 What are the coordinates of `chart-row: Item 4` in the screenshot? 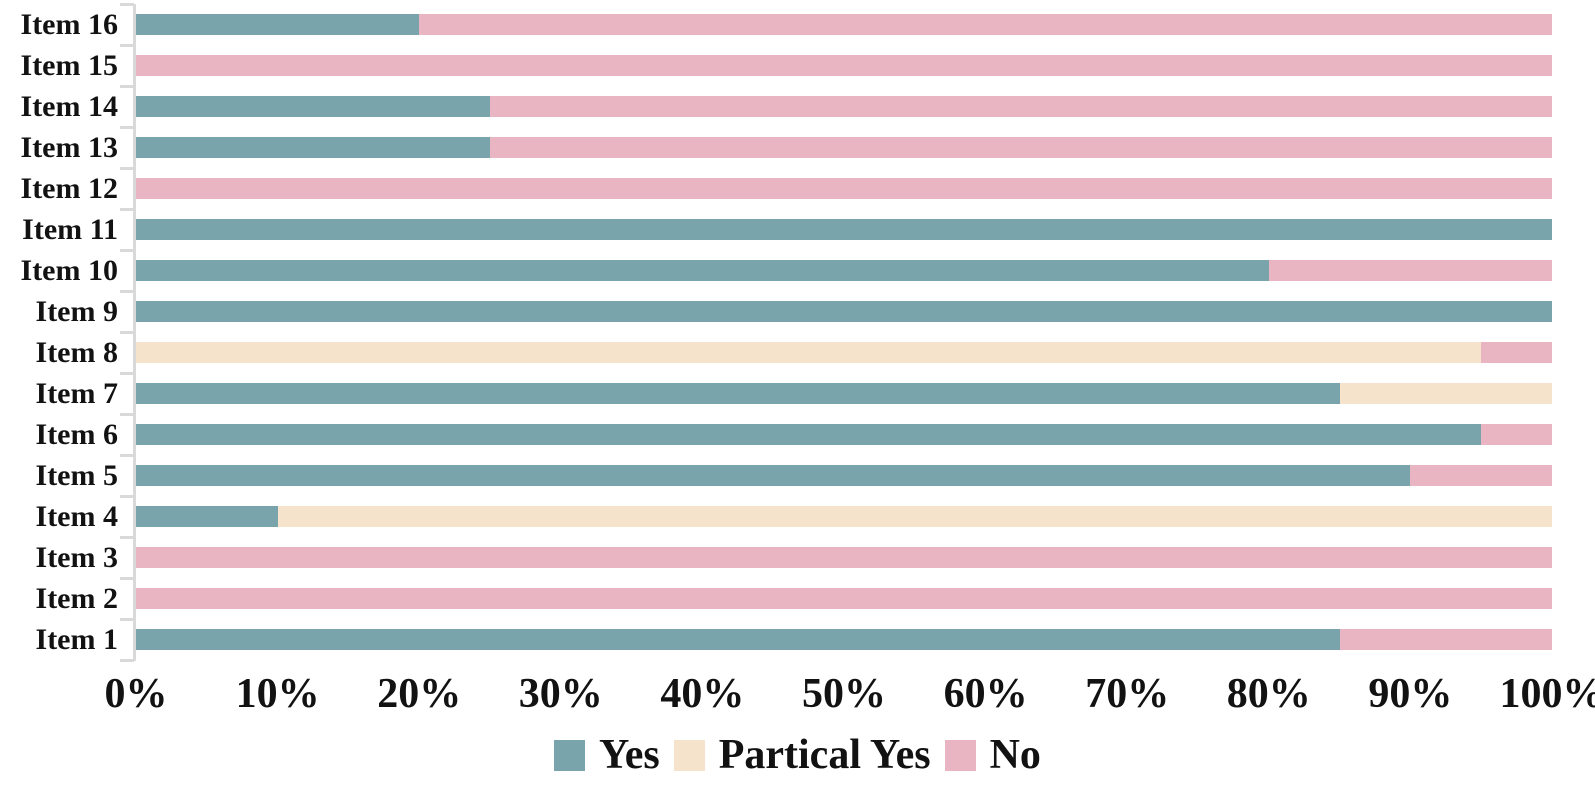 It's located at (797, 516).